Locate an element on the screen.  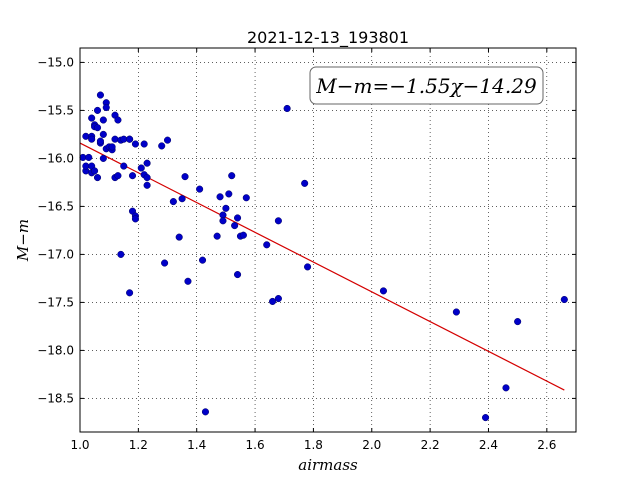
annotation-box is located at coordinates (426, 85).